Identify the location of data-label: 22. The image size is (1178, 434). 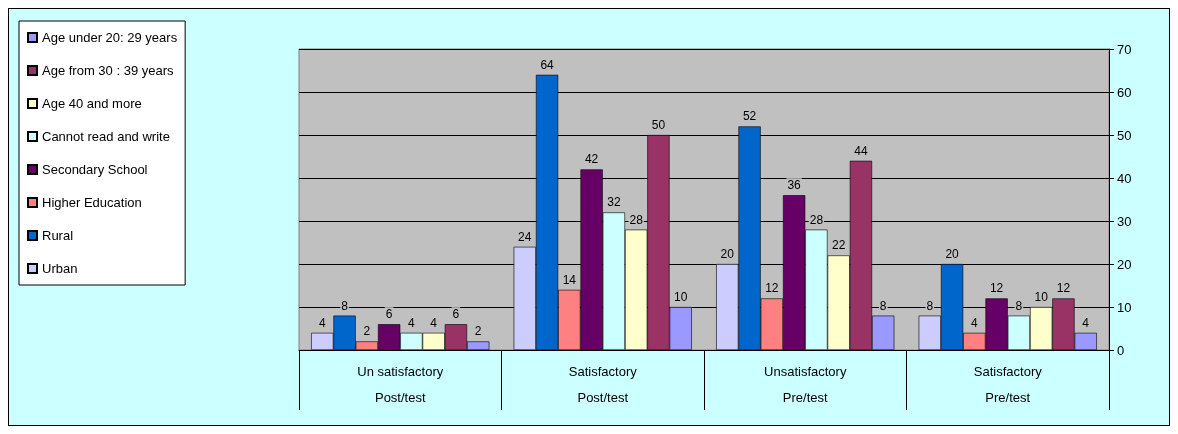
(838, 245).